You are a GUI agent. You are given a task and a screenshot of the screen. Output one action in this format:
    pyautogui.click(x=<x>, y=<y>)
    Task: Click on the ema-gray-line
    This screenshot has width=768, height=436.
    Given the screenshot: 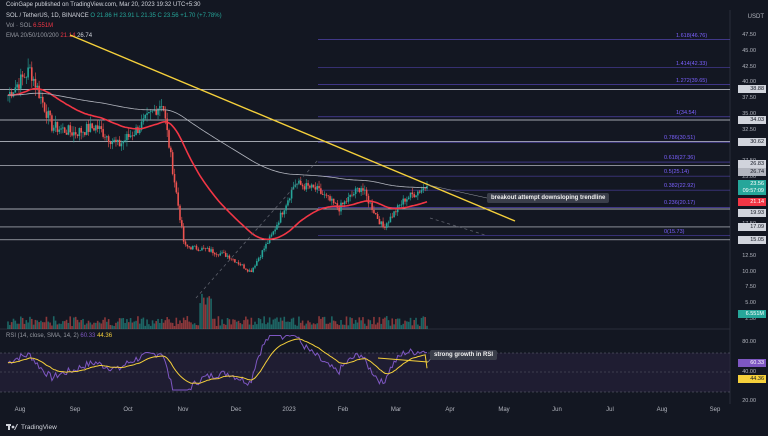 What is the action you would take?
    pyautogui.click(x=217, y=140)
    